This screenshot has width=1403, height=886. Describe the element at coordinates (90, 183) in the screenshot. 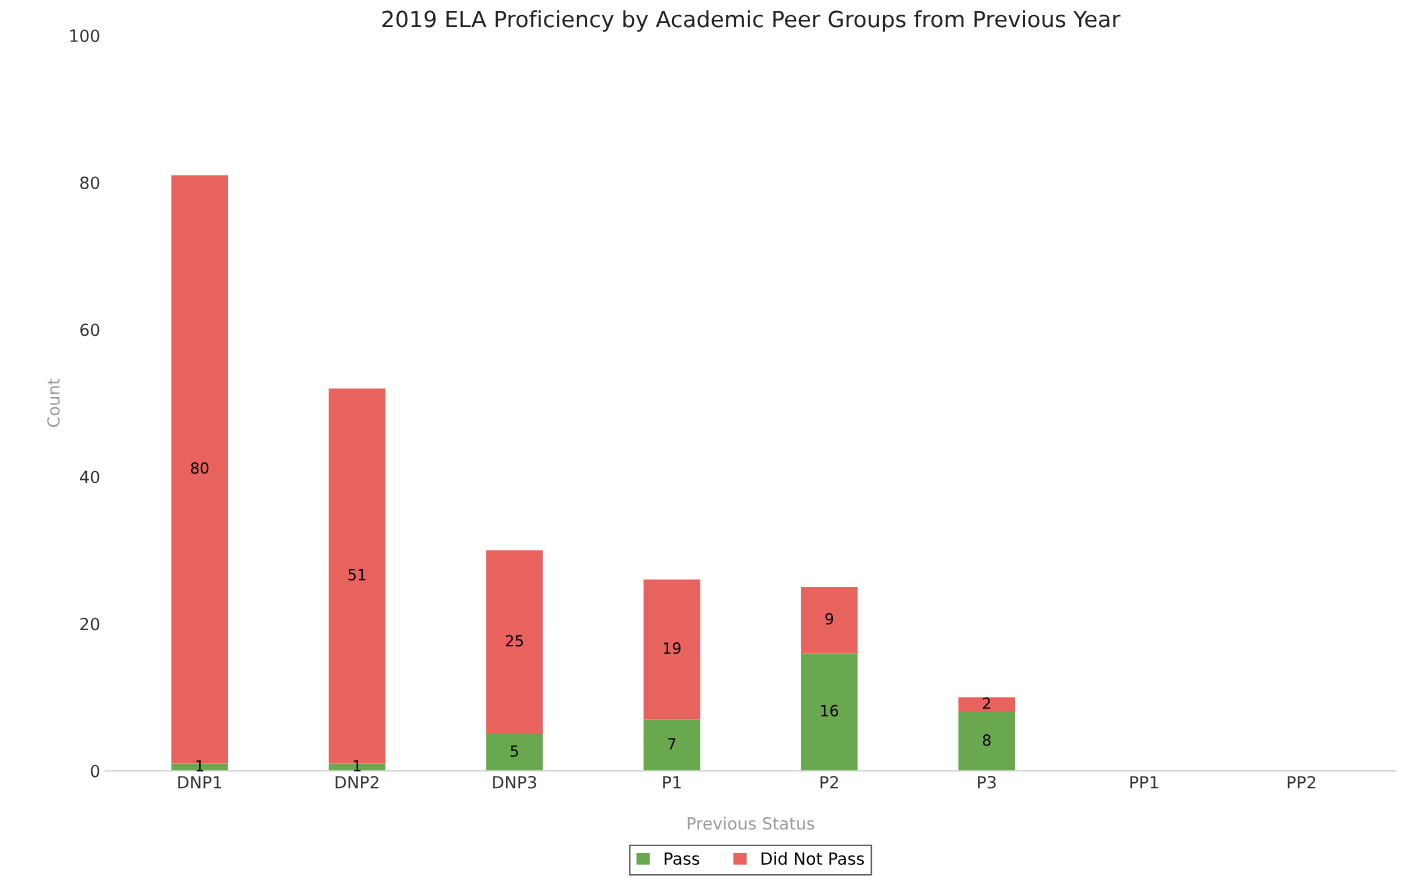

I see `y-tick-label: 80` at that location.